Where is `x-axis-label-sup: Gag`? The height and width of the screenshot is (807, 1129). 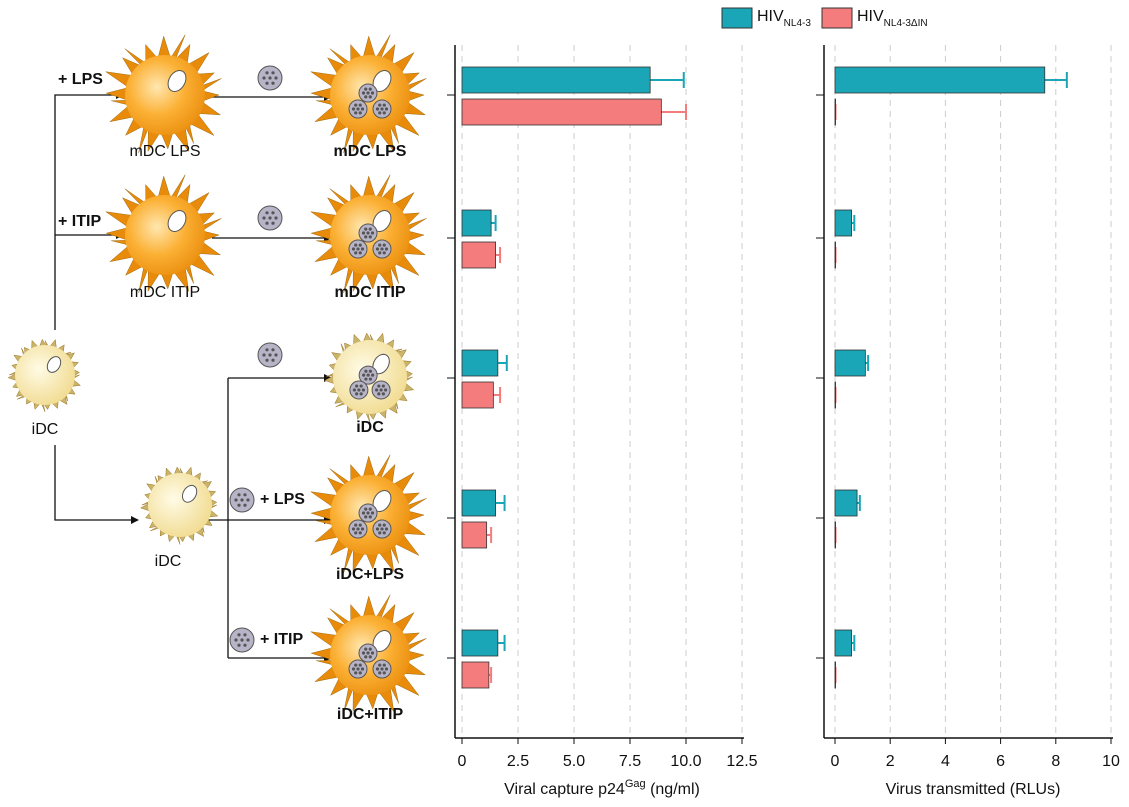
x-axis-label-sup: Gag is located at coordinates (635, 784).